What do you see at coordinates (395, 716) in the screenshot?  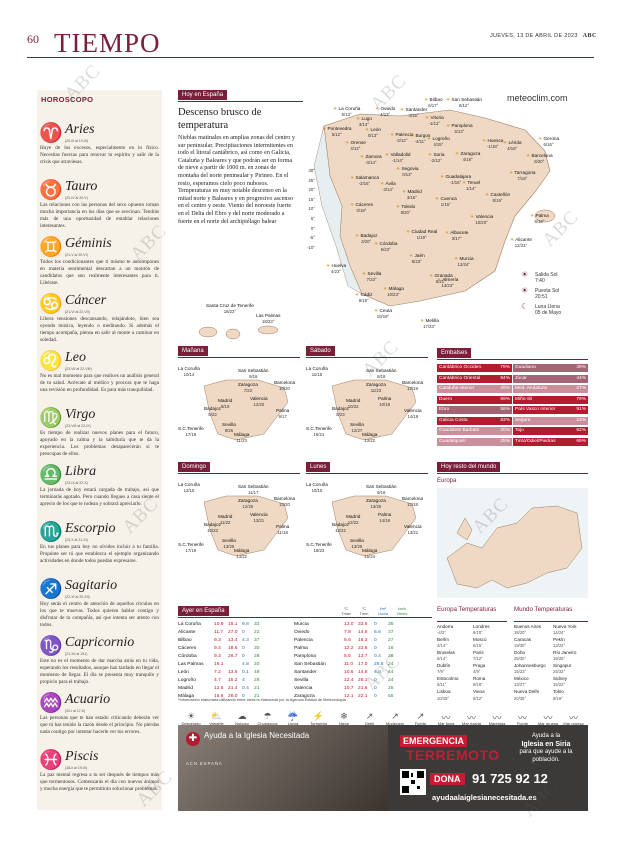 I see `weather-symbol-icon: ↗` at bounding box center [395, 716].